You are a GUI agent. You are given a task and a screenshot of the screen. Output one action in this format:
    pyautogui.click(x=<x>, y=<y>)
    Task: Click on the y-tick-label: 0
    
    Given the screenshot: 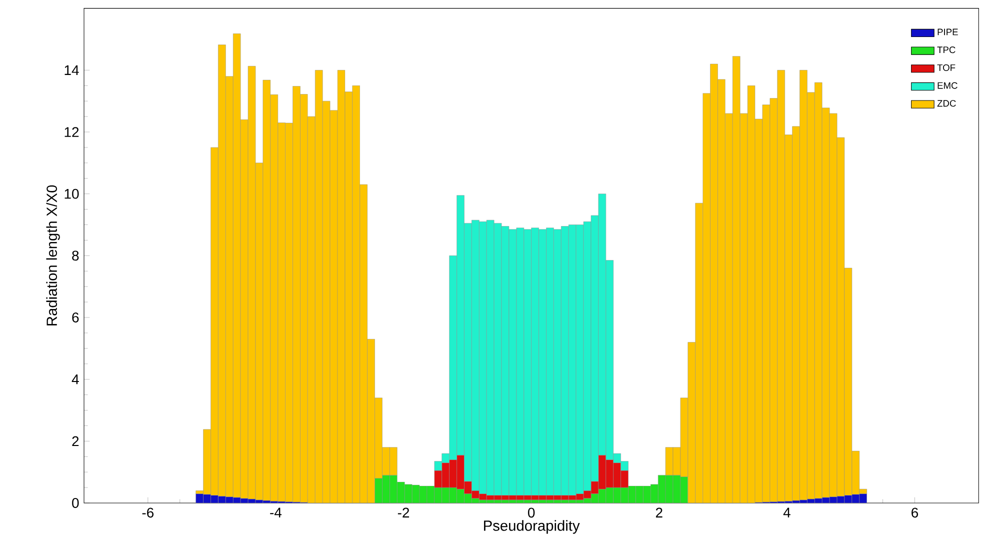 What is the action you would take?
    pyautogui.click(x=75, y=503)
    